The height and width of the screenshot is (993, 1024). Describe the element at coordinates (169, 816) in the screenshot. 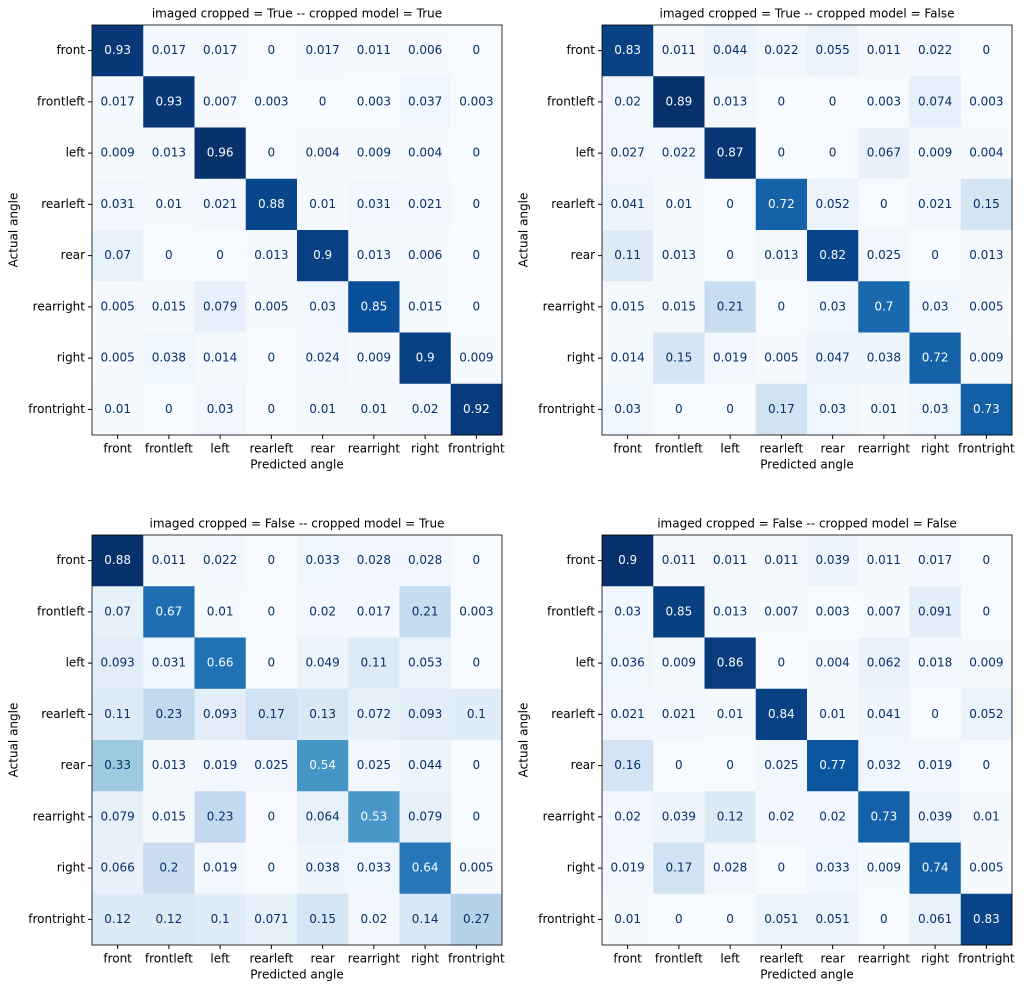

I see `cell-label: 0.015` at that location.